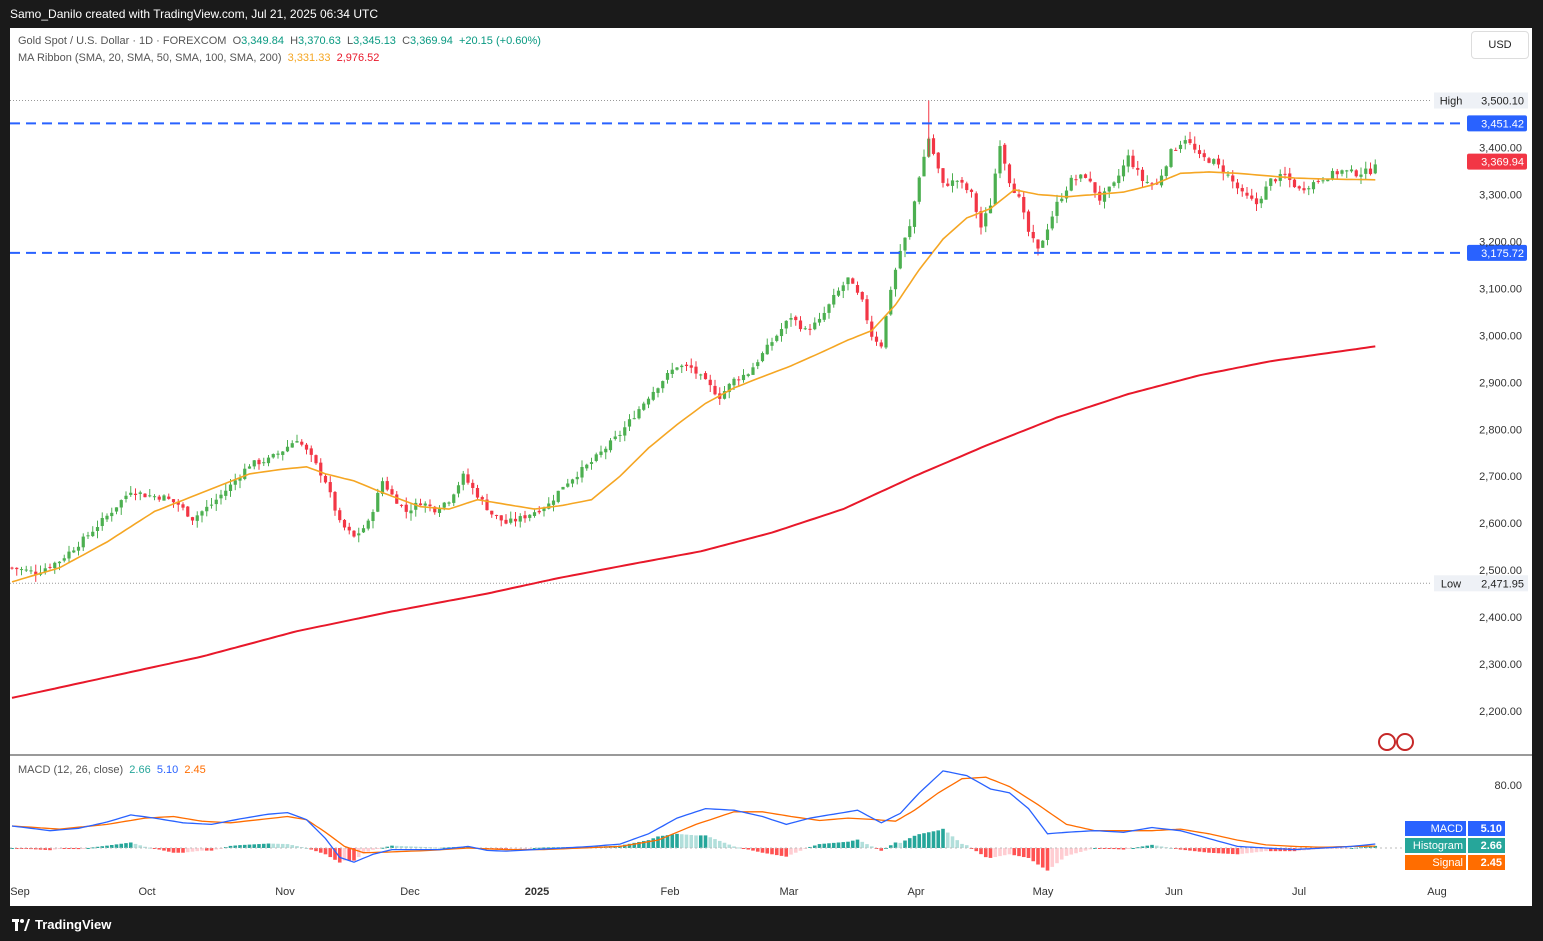  I want to click on footer-brand: TradingView, so click(73, 924).